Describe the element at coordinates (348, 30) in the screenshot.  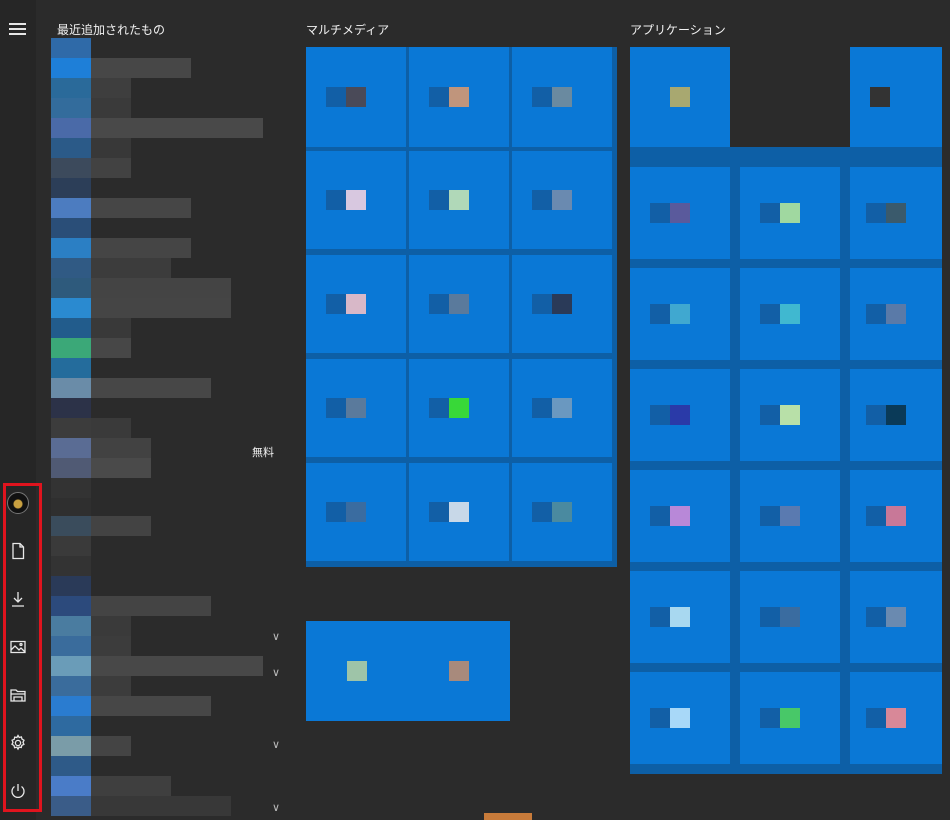
I see `group-title-multimedia: マルチメディア` at that location.